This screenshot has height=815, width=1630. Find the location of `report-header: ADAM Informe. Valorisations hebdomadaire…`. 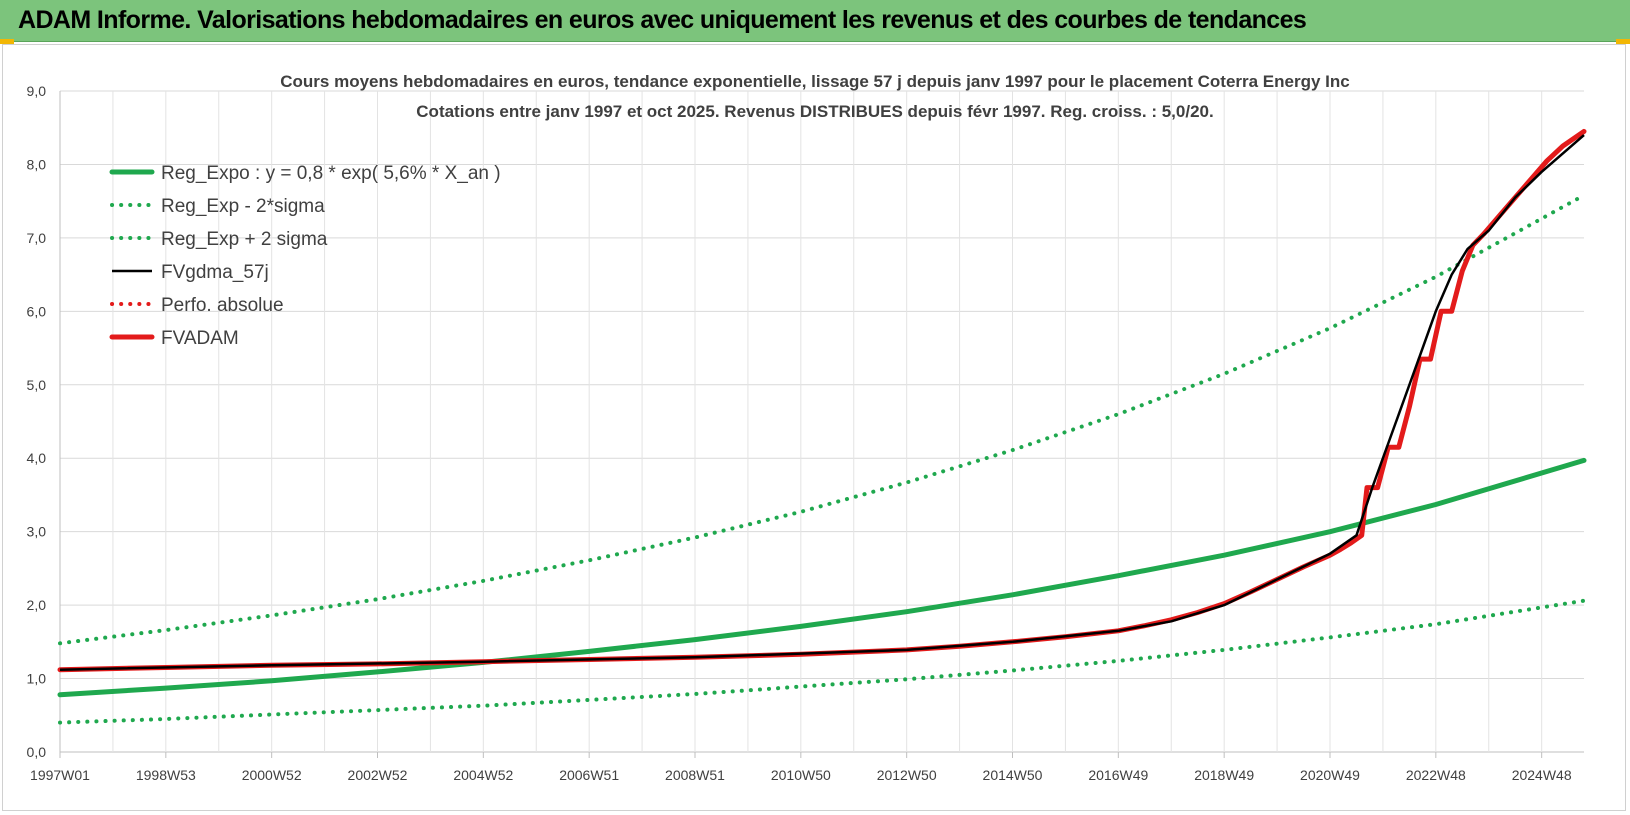

report-header: ADAM Informe. Valorisations hebdomadaire… is located at coordinates (815, 21).